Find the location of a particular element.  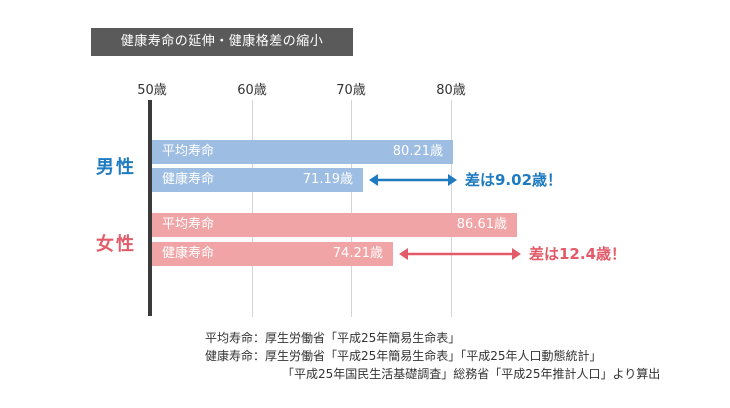

x-tick-label: 70歳 is located at coordinates (351, 90).